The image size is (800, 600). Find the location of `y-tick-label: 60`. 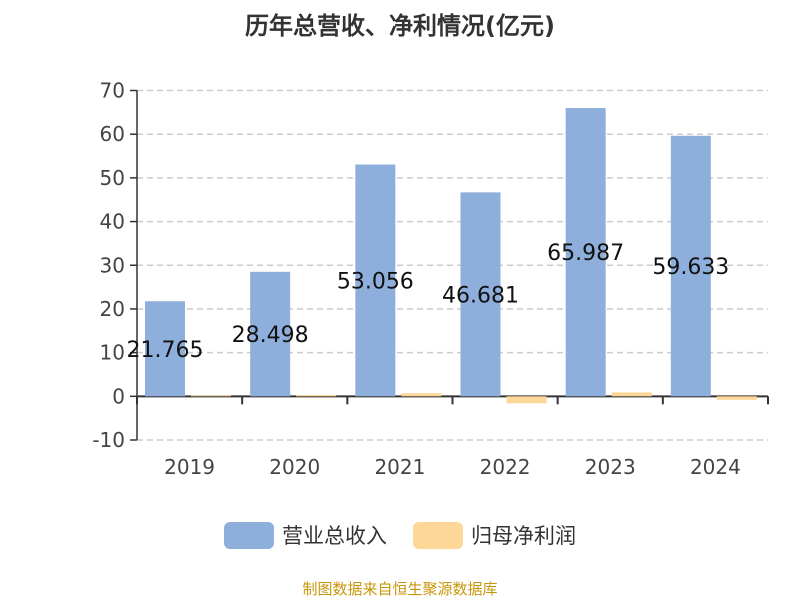

y-tick-label: 60 is located at coordinates (112, 134).